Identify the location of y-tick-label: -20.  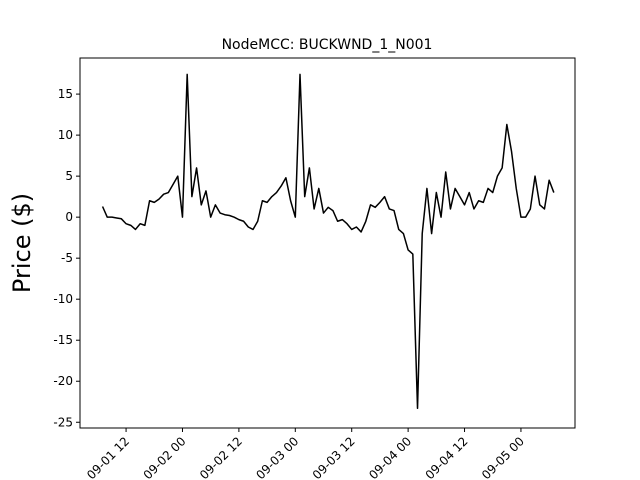
(63, 381).